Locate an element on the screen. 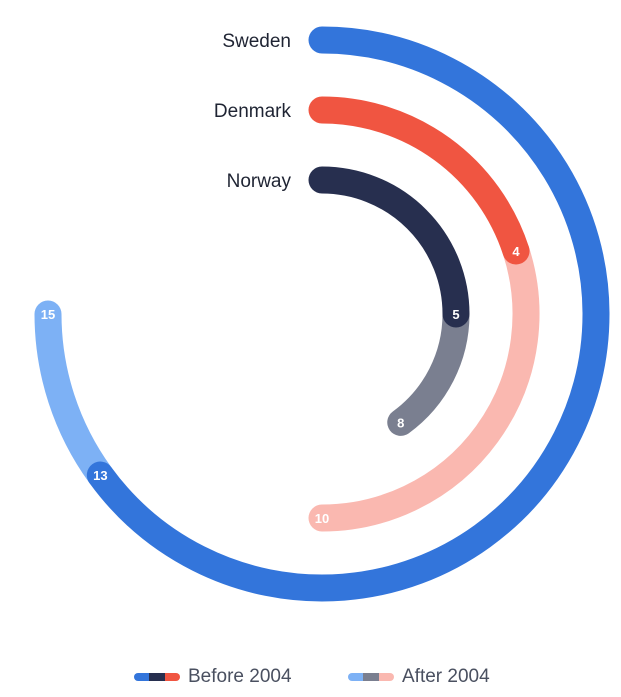 This screenshot has width=621, height=697. sweden-after-value-label: 15 is located at coordinates (48, 314).